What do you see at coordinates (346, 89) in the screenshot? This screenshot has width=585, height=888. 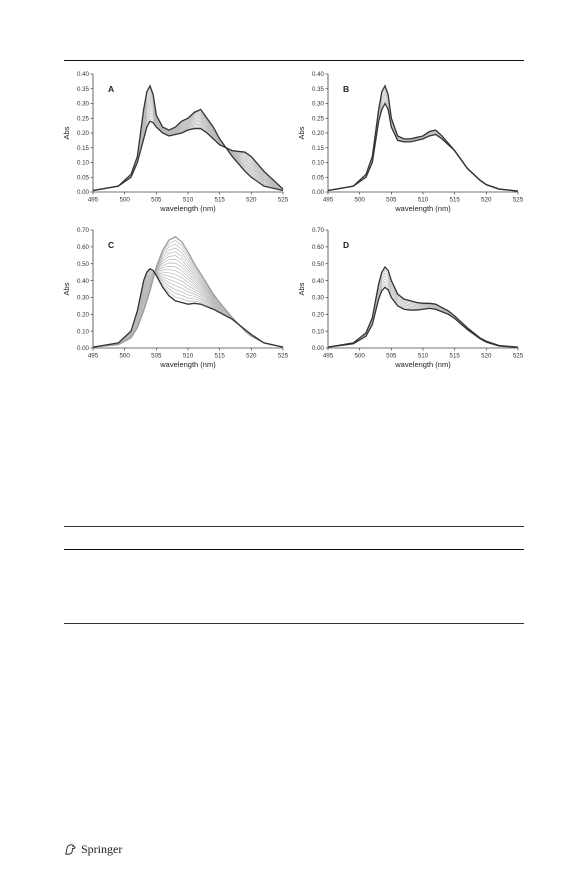 I see `panel-label: B` at bounding box center [346, 89].